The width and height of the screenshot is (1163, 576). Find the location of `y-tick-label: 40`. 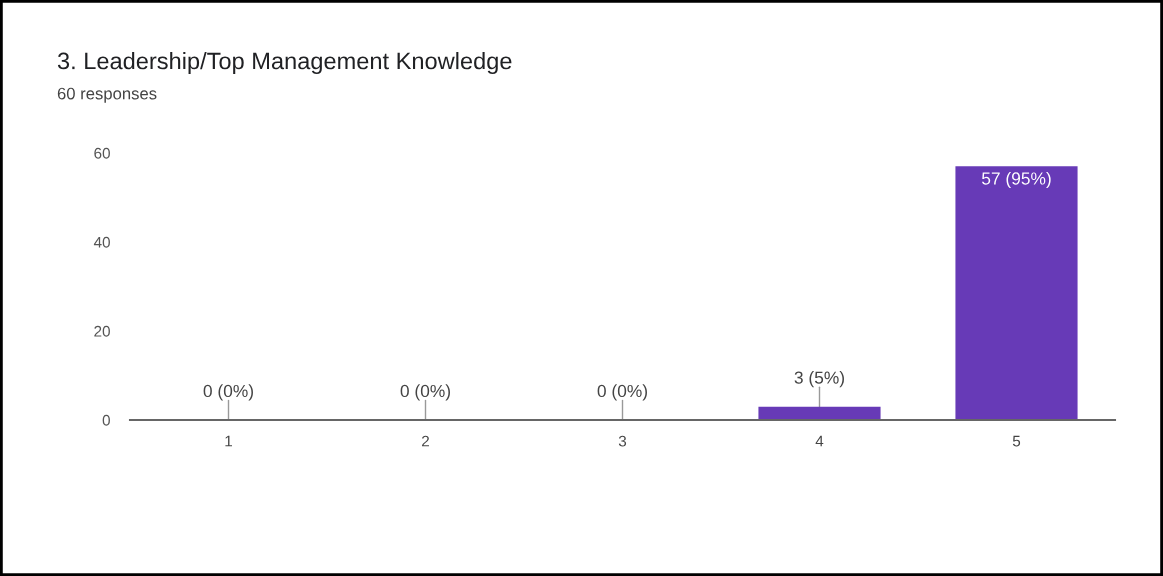

y-tick-label: 40 is located at coordinates (101, 242).